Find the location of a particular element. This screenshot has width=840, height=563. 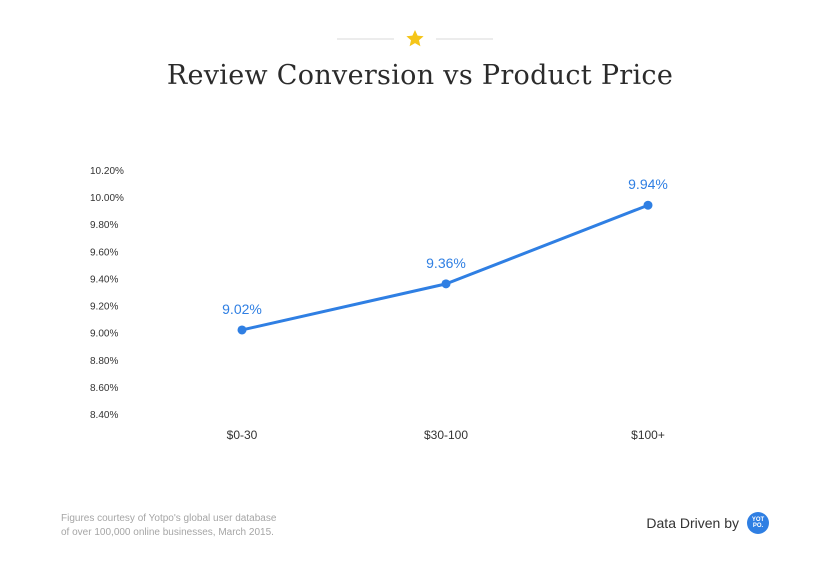

y-tick-label: 8.80% is located at coordinates (104, 361).